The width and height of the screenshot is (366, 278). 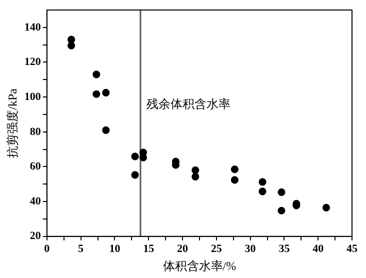 What do you see at coordinates (33, 27) in the screenshot?
I see `y-tick-label: 140` at bounding box center [33, 27].